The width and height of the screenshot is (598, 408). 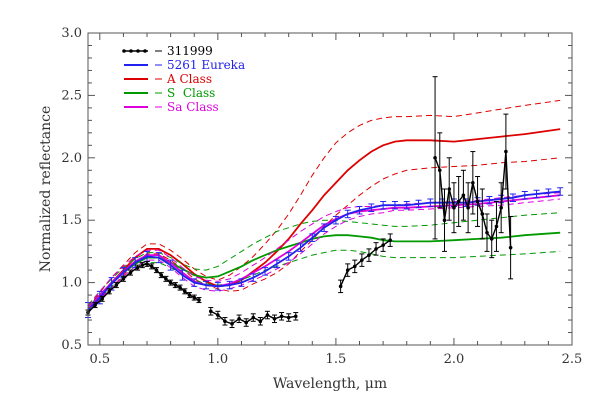 What do you see at coordinates (330, 384) in the screenshot?
I see `x-axis-label: Wavelength, μm` at bounding box center [330, 384].